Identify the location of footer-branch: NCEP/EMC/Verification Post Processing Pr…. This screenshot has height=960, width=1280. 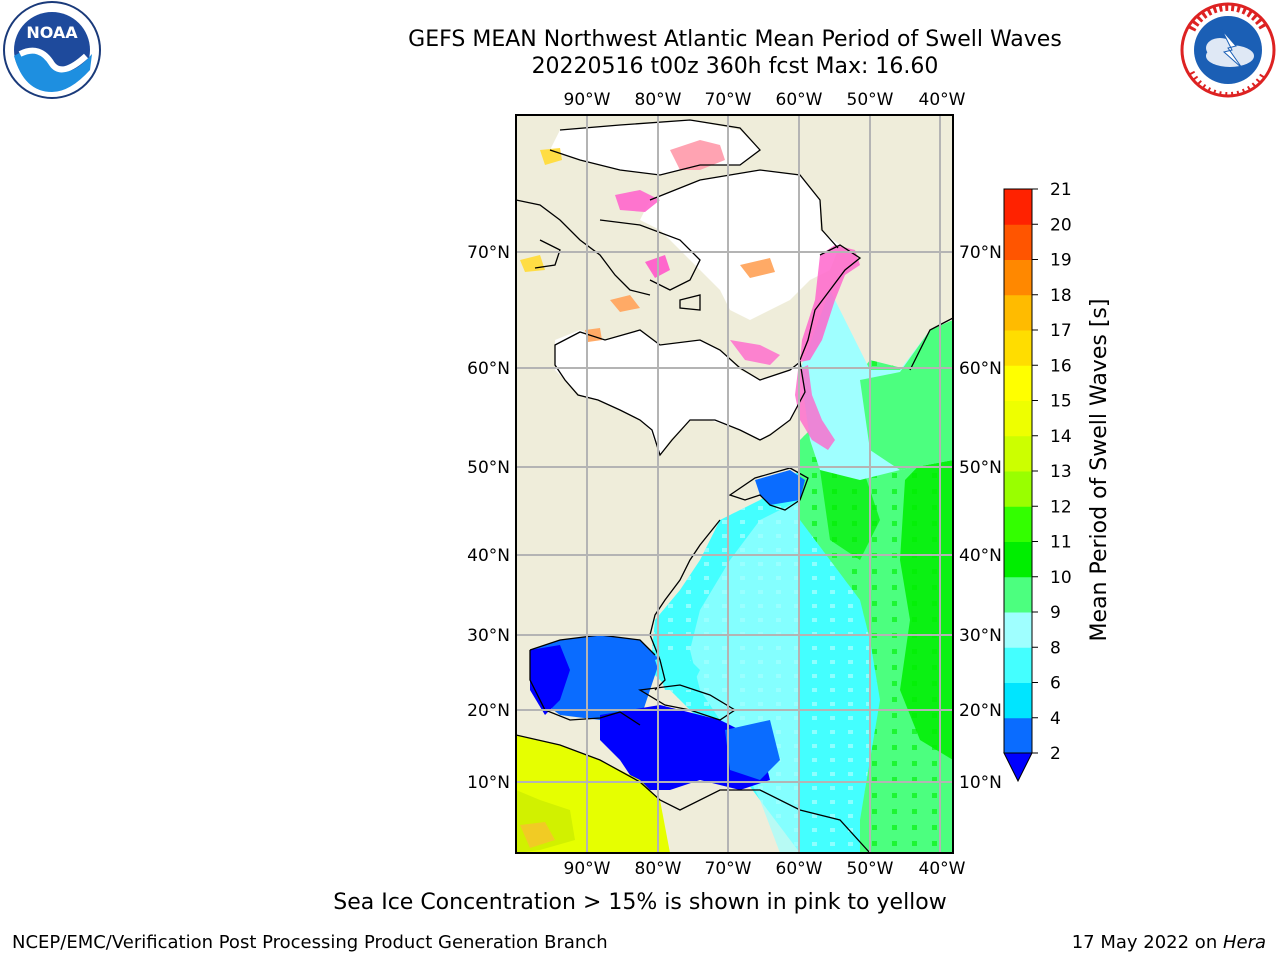
(310, 942).